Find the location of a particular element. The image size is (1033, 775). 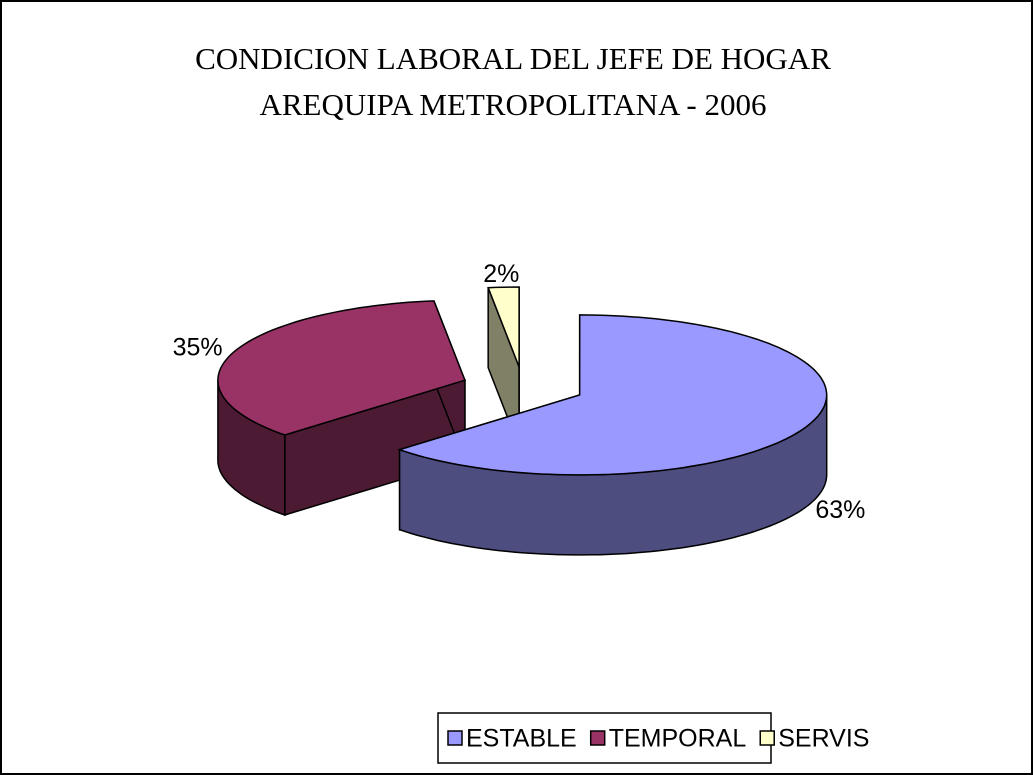

data-label: 63% is located at coordinates (840, 510).